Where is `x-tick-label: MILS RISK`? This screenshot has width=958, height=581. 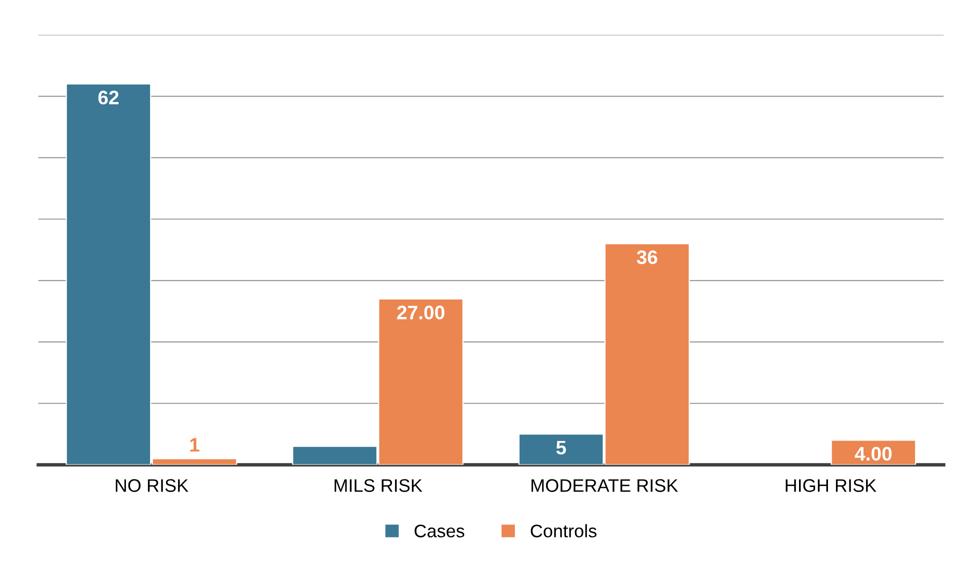
x-tick-label: MILS RISK is located at coordinates (378, 485).